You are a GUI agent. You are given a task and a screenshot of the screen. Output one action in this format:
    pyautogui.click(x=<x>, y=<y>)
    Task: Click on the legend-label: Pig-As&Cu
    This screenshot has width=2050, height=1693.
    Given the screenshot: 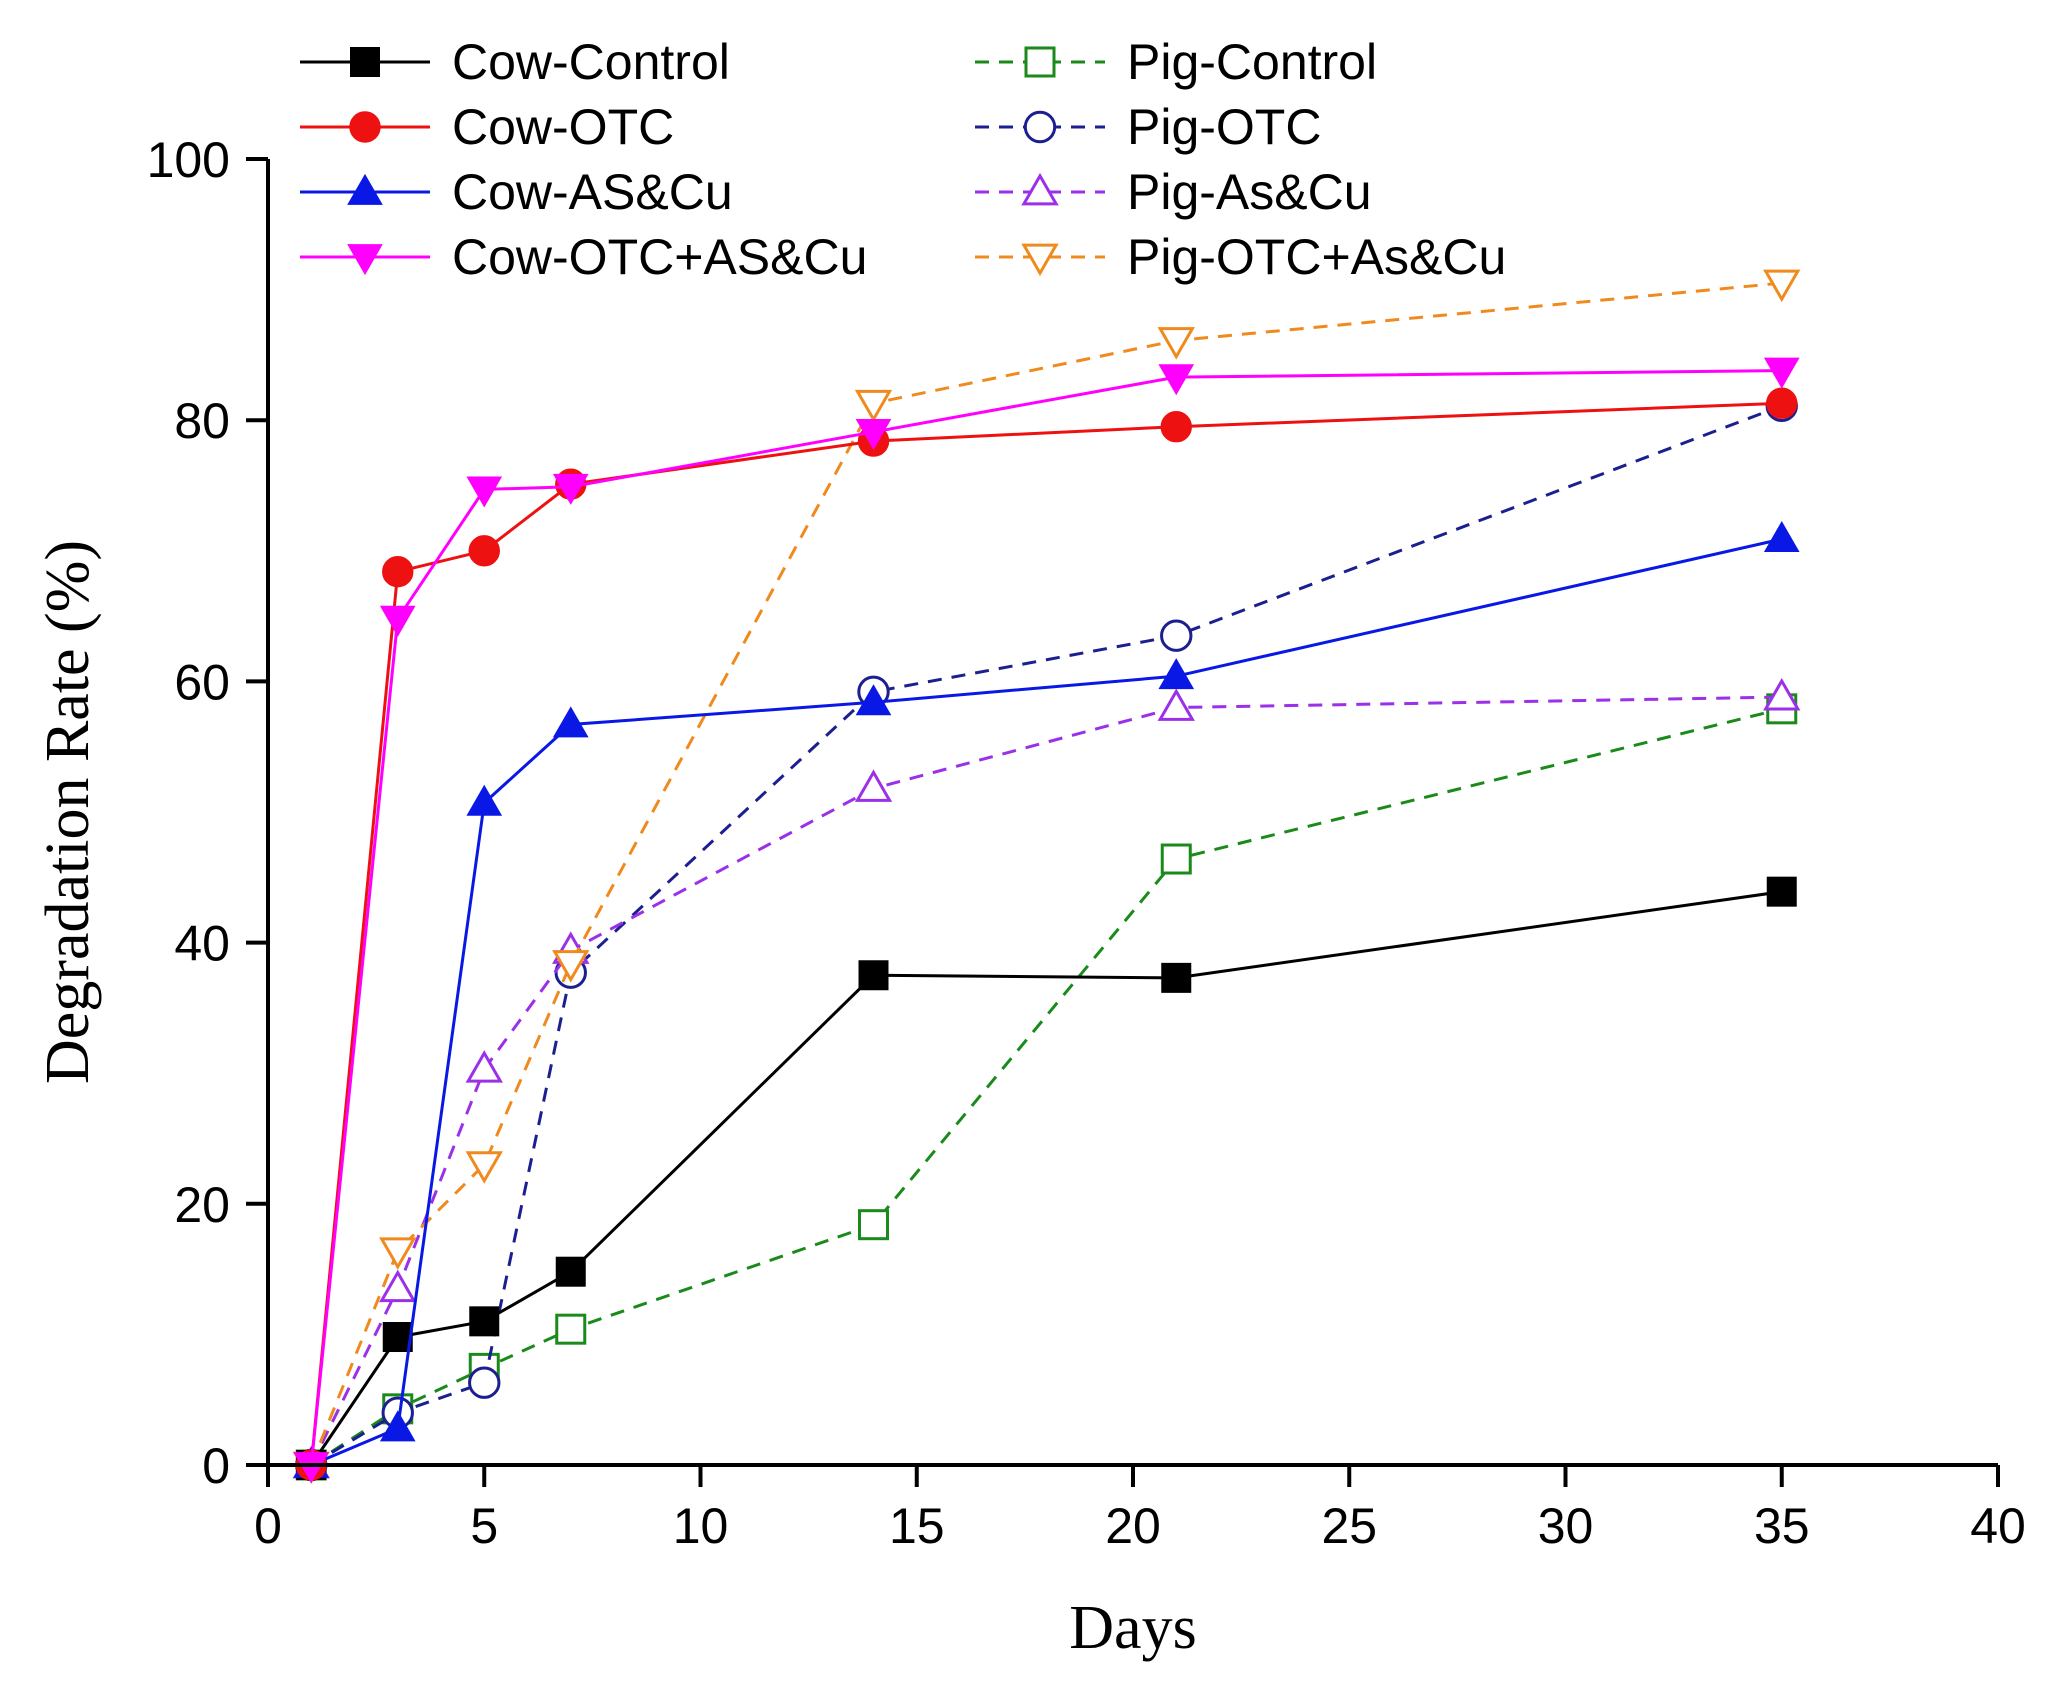 What is the action you would take?
    pyautogui.click(x=1249, y=192)
    